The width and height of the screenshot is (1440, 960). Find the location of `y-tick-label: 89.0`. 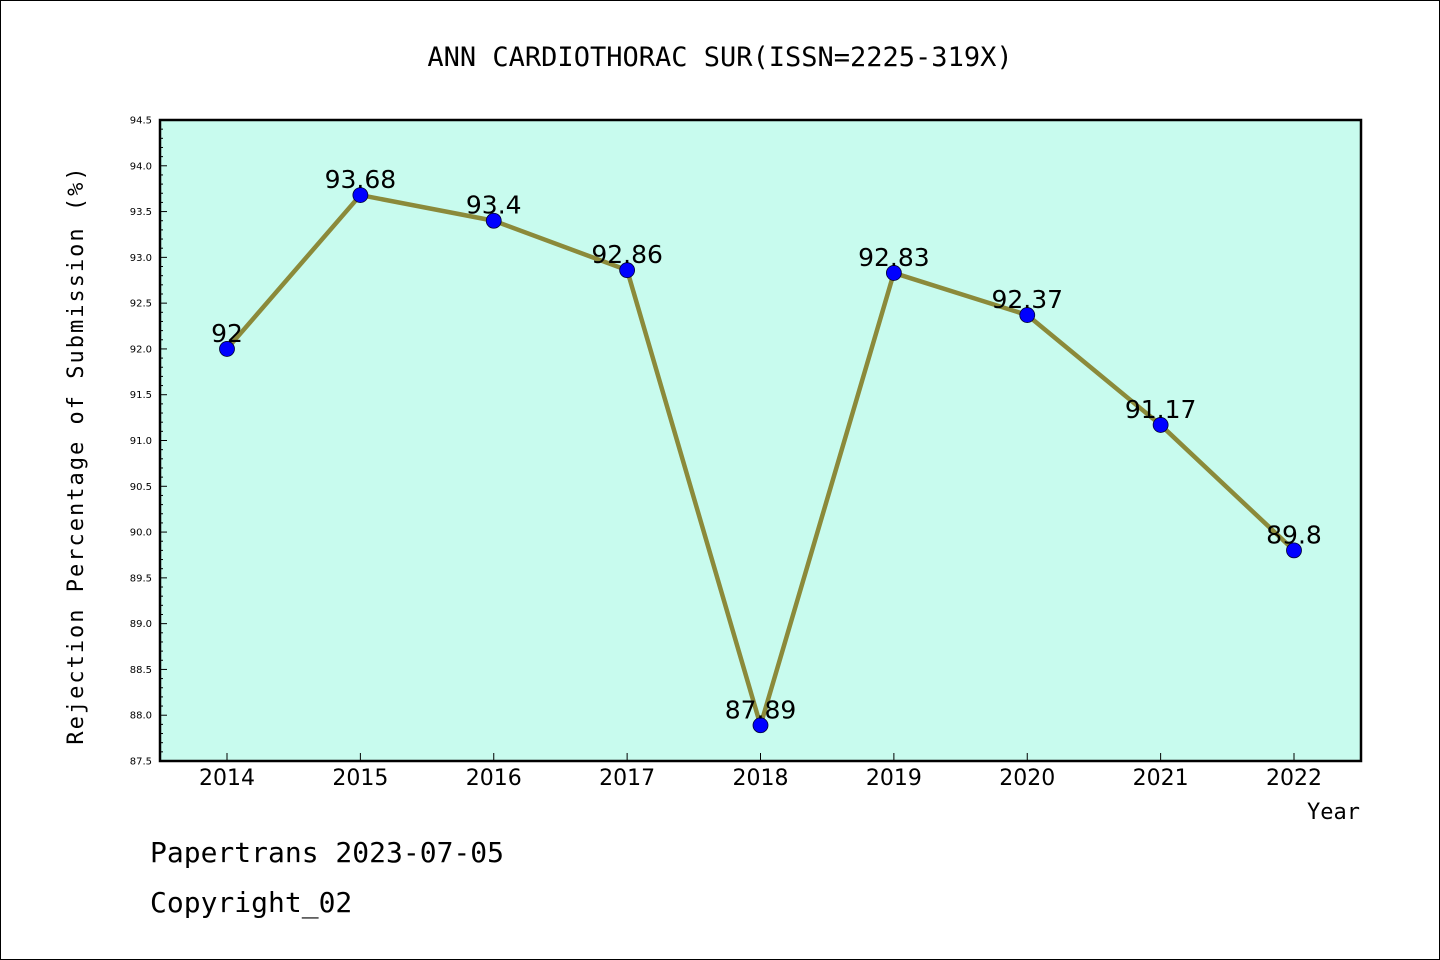

y-tick-label: 89.0 is located at coordinates (141, 624).